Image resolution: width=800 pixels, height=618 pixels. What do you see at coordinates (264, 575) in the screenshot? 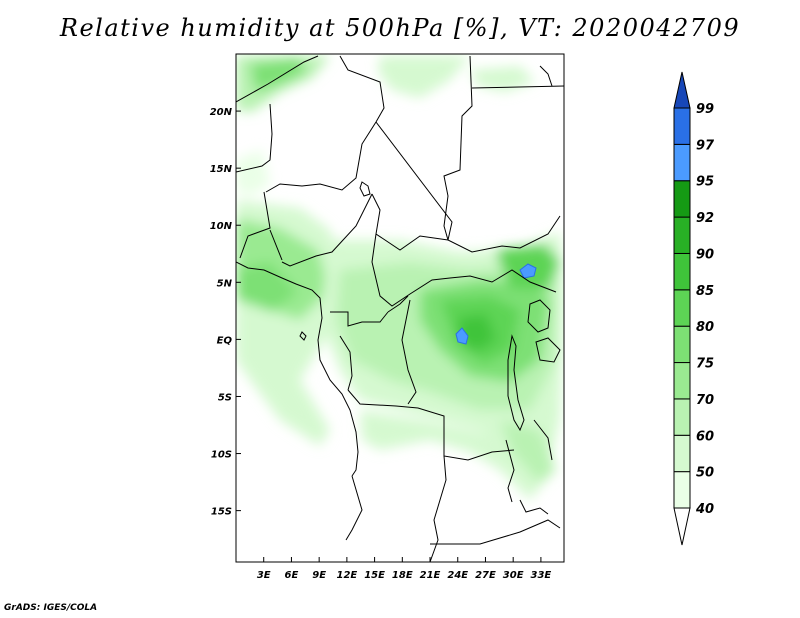
I see `lon-tick-label: 3E` at bounding box center [264, 575].